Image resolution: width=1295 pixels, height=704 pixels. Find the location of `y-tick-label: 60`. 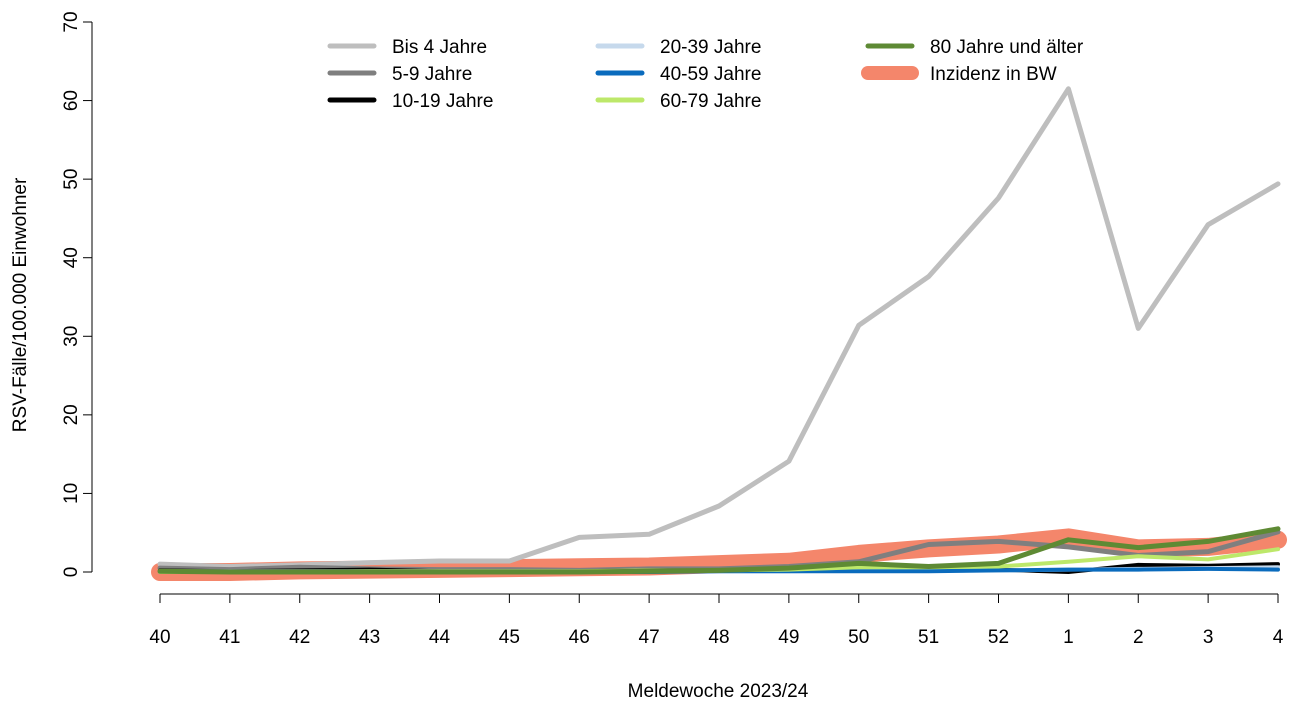

y-tick-label: 60 is located at coordinates (71, 100).